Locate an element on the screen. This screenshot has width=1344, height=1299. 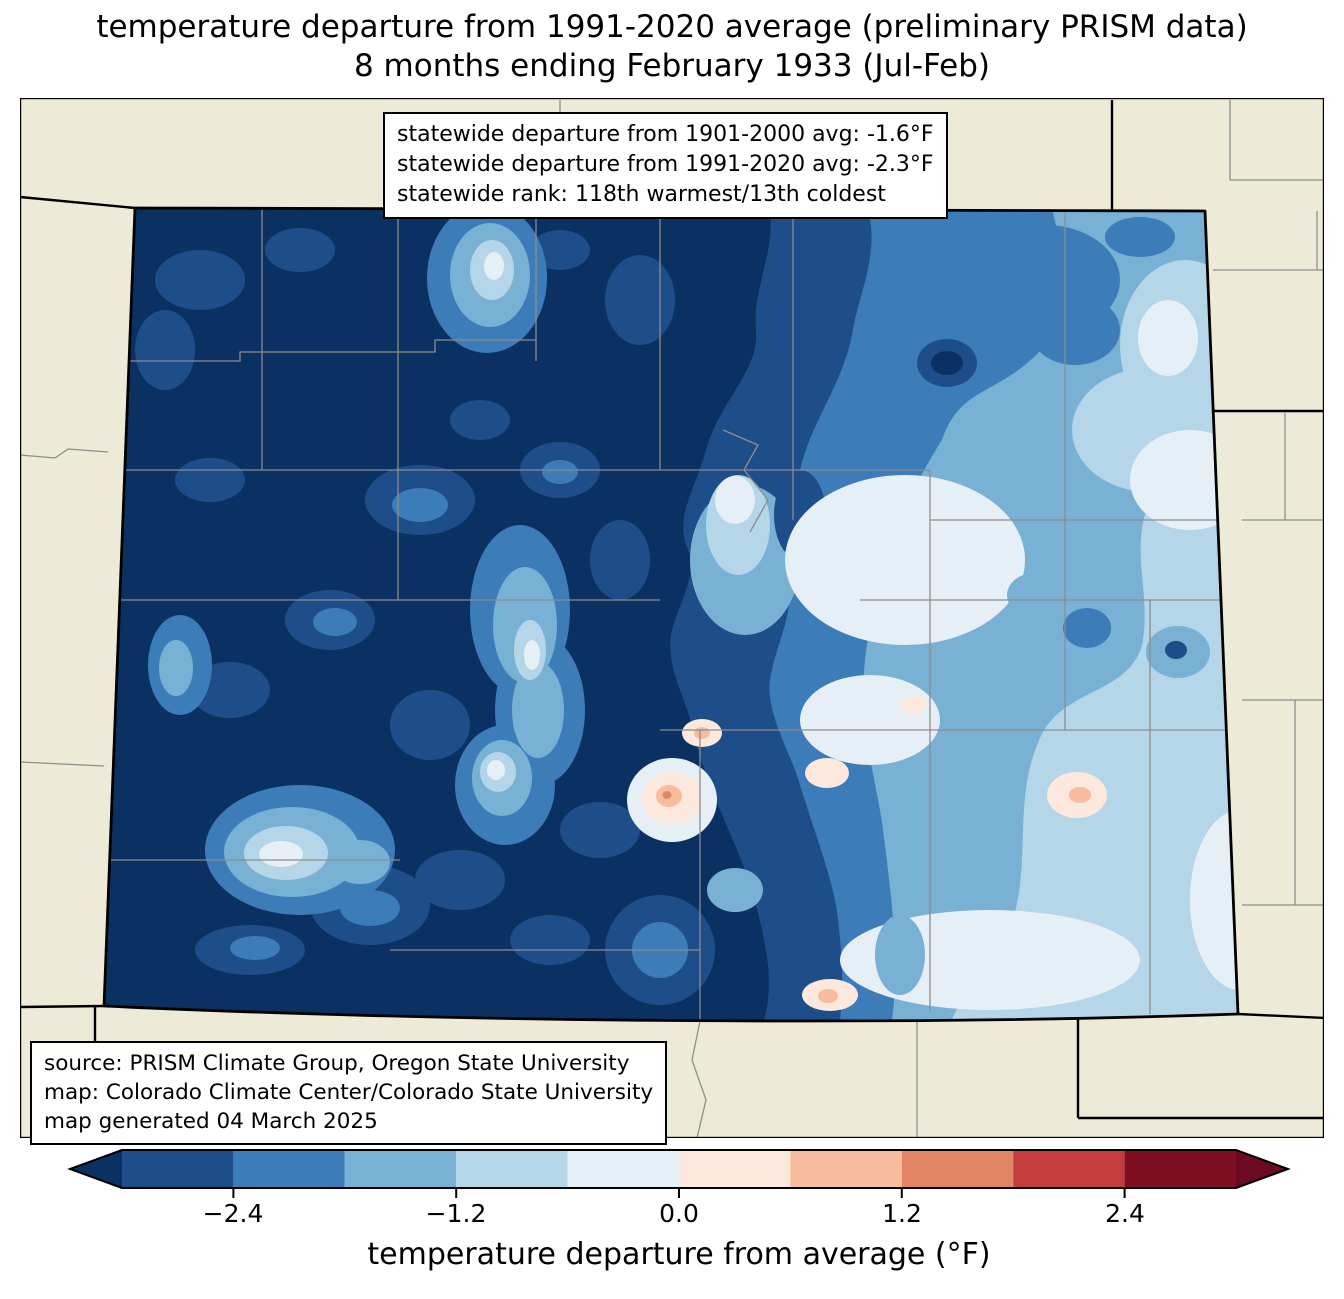
tick-label-1.2: 1.2 is located at coordinates (902, 1213).